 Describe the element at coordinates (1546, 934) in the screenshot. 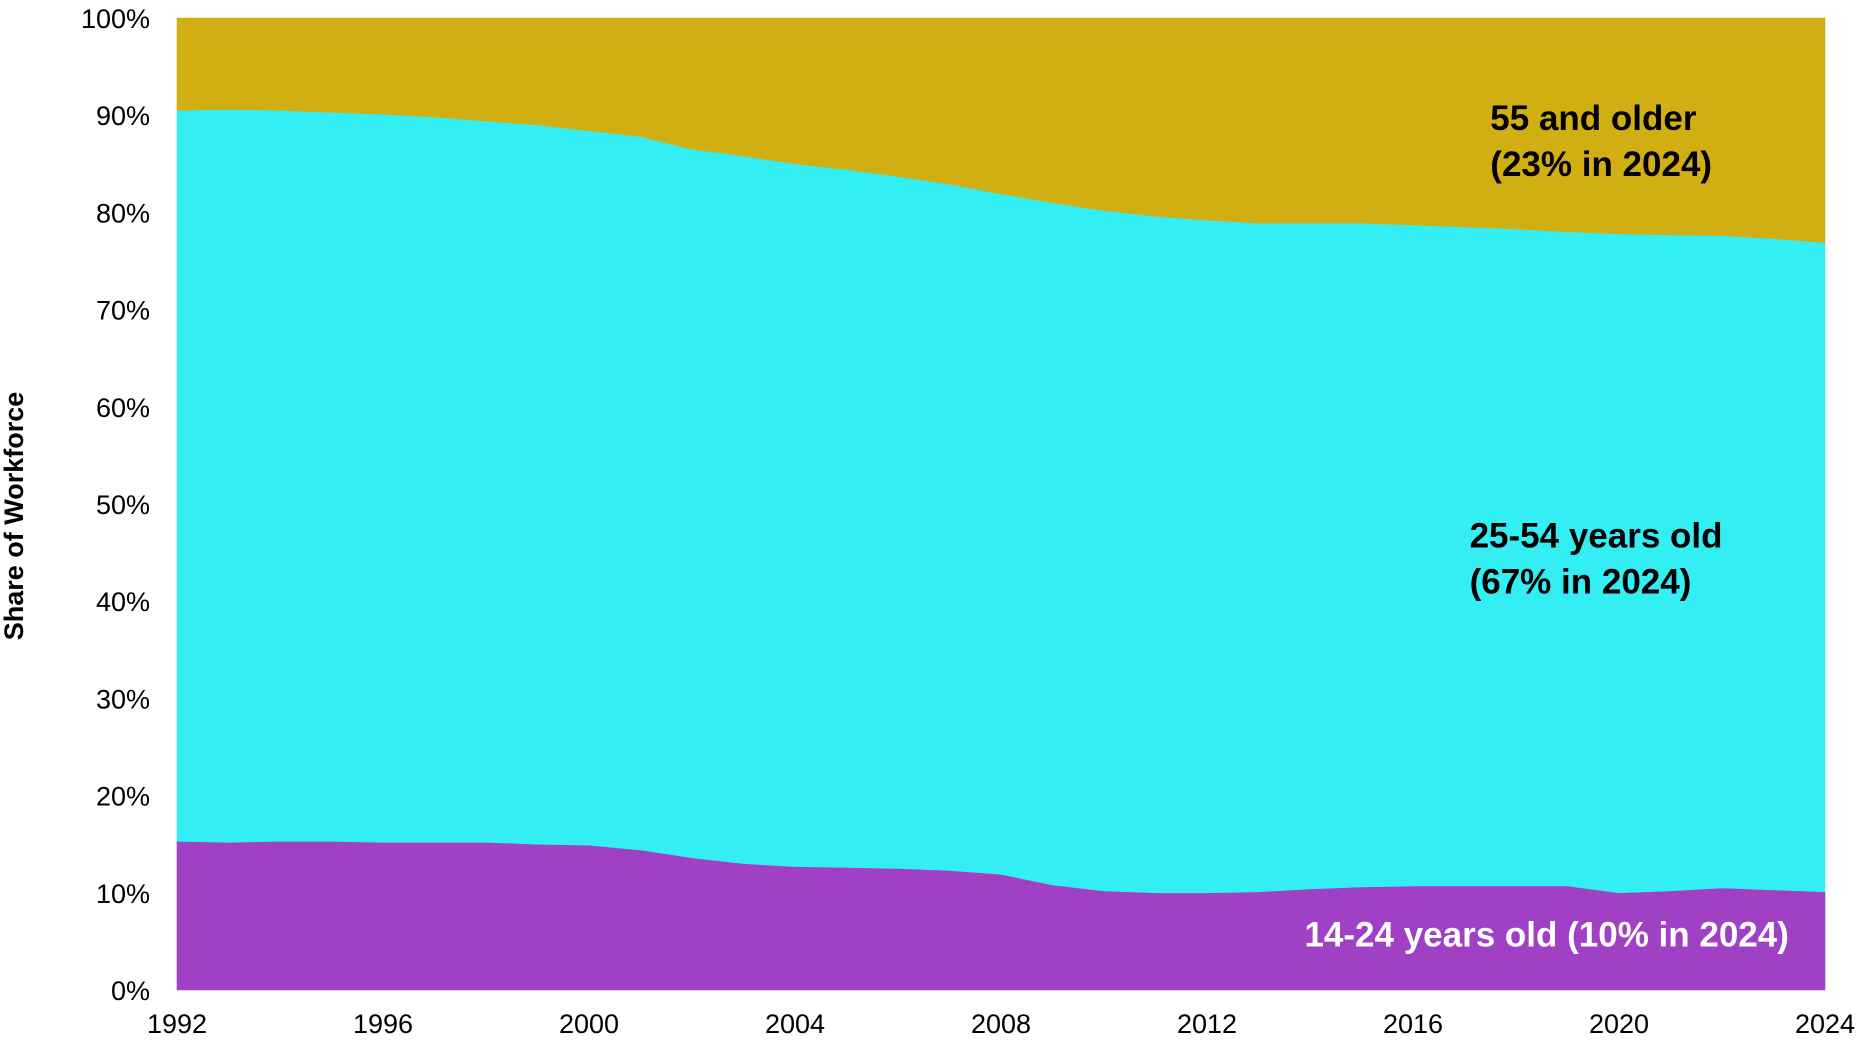

I see `annotation-14-24-years-old: 14-24 years old (10% in 2024)` at that location.